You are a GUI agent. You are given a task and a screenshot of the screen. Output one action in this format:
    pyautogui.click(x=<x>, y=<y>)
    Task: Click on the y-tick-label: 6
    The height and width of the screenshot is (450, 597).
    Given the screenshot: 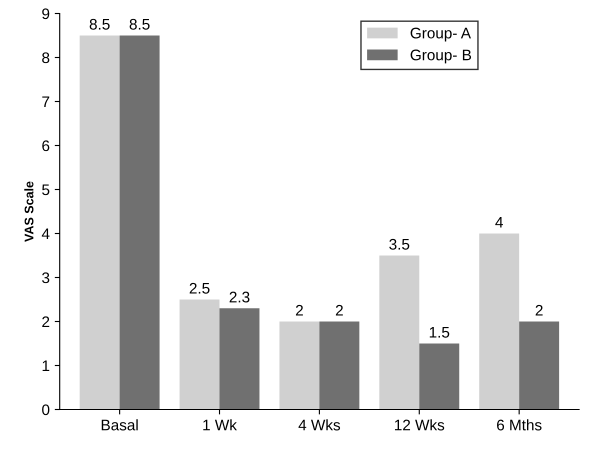 What is the action you would take?
    pyautogui.click(x=46, y=146)
    